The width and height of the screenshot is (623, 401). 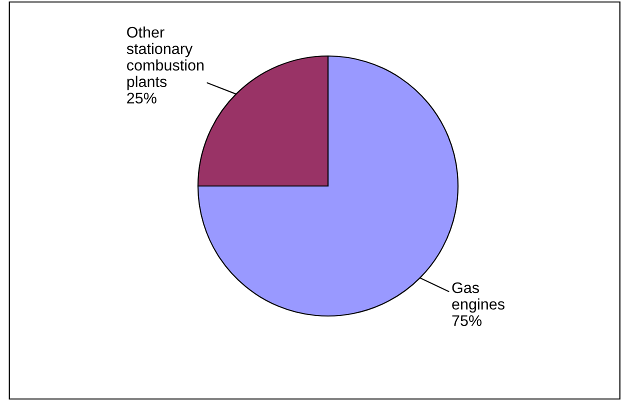 I want to click on data-label: 75%, so click(x=467, y=320).